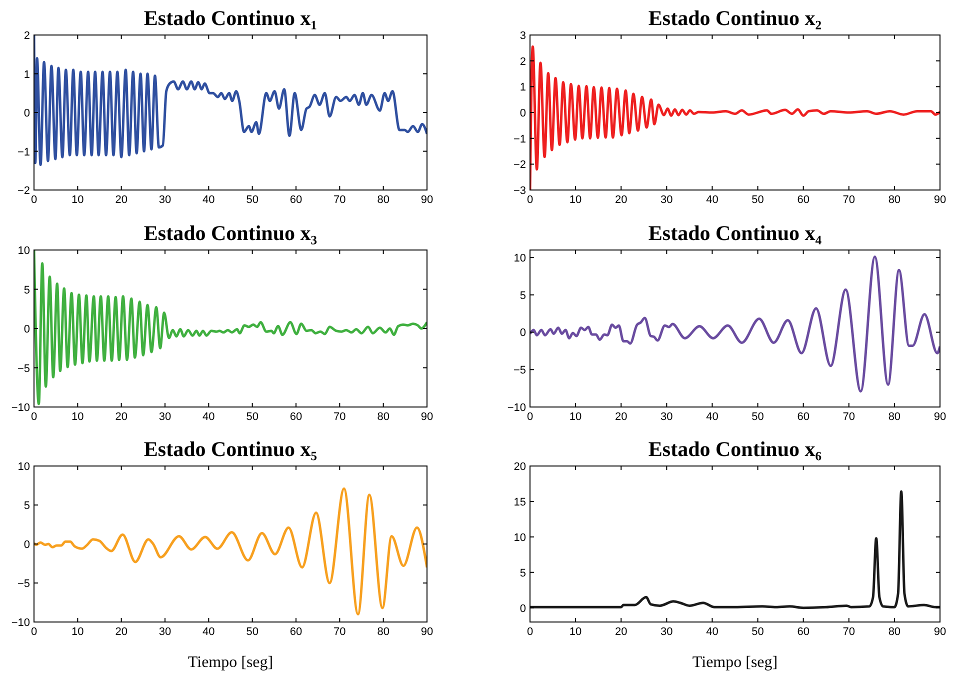 The width and height of the screenshot is (955, 683). Describe the element at coordinates (735, 233) in the screenshot. I see `chart-title: Estado Continuo x₄` at that location.